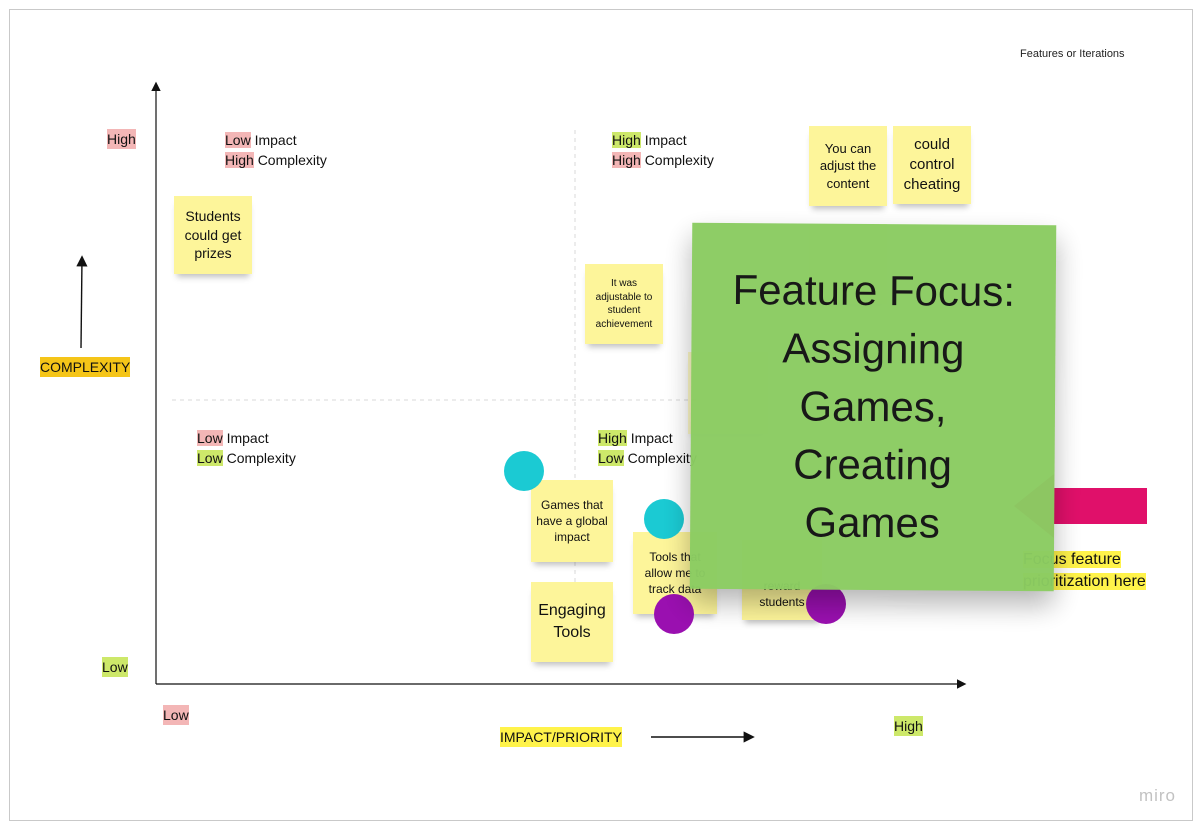 The width and height of the screenshot is (1204, 830). I want to click on legend-title: Features or Iterations, so click(1072, 54).